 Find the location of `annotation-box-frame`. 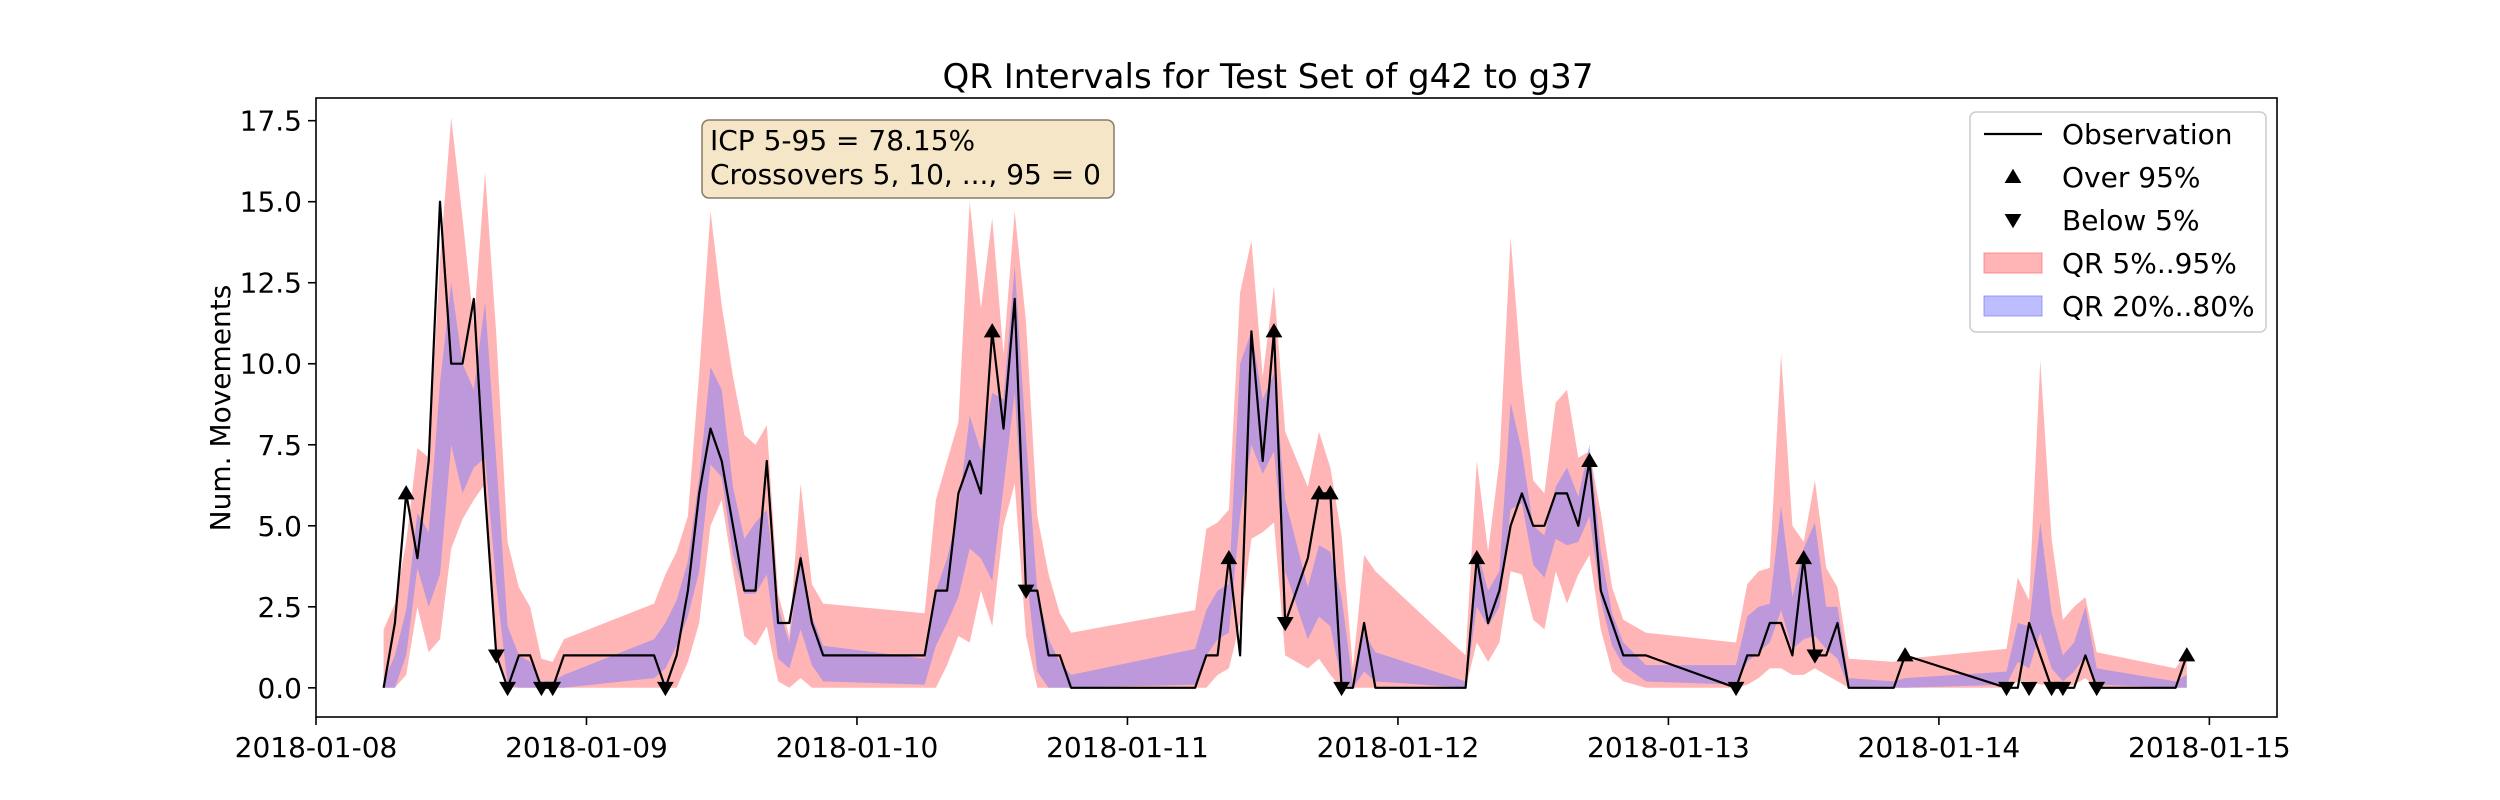

annotation-box-frame is located at coordinates (908, 159).